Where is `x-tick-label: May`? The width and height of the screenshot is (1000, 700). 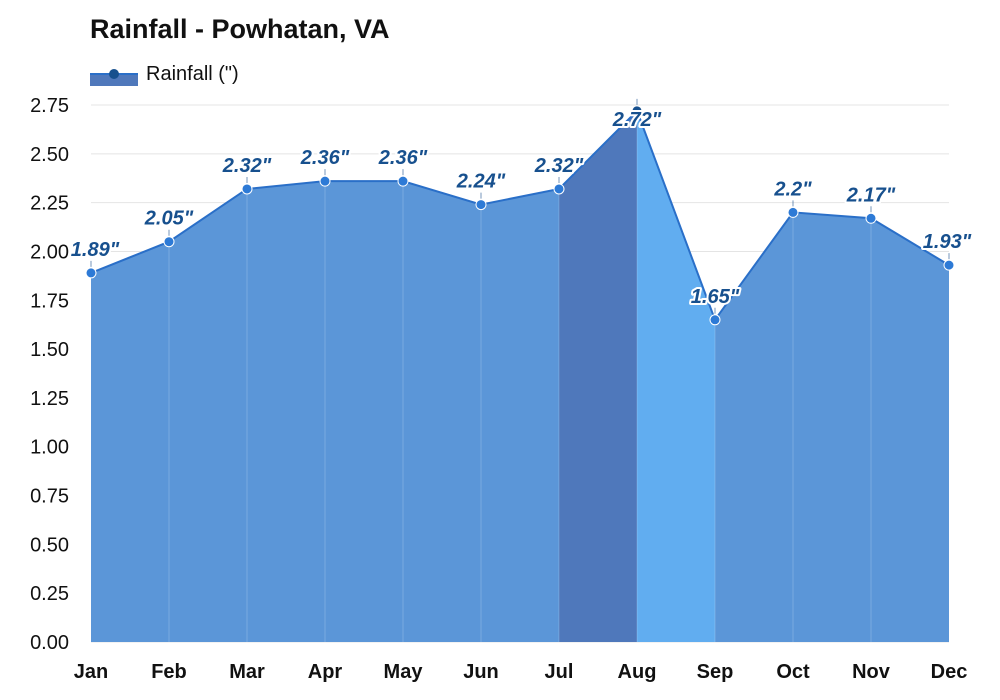 x-tick-label: May is located at coordinates (404, 672).